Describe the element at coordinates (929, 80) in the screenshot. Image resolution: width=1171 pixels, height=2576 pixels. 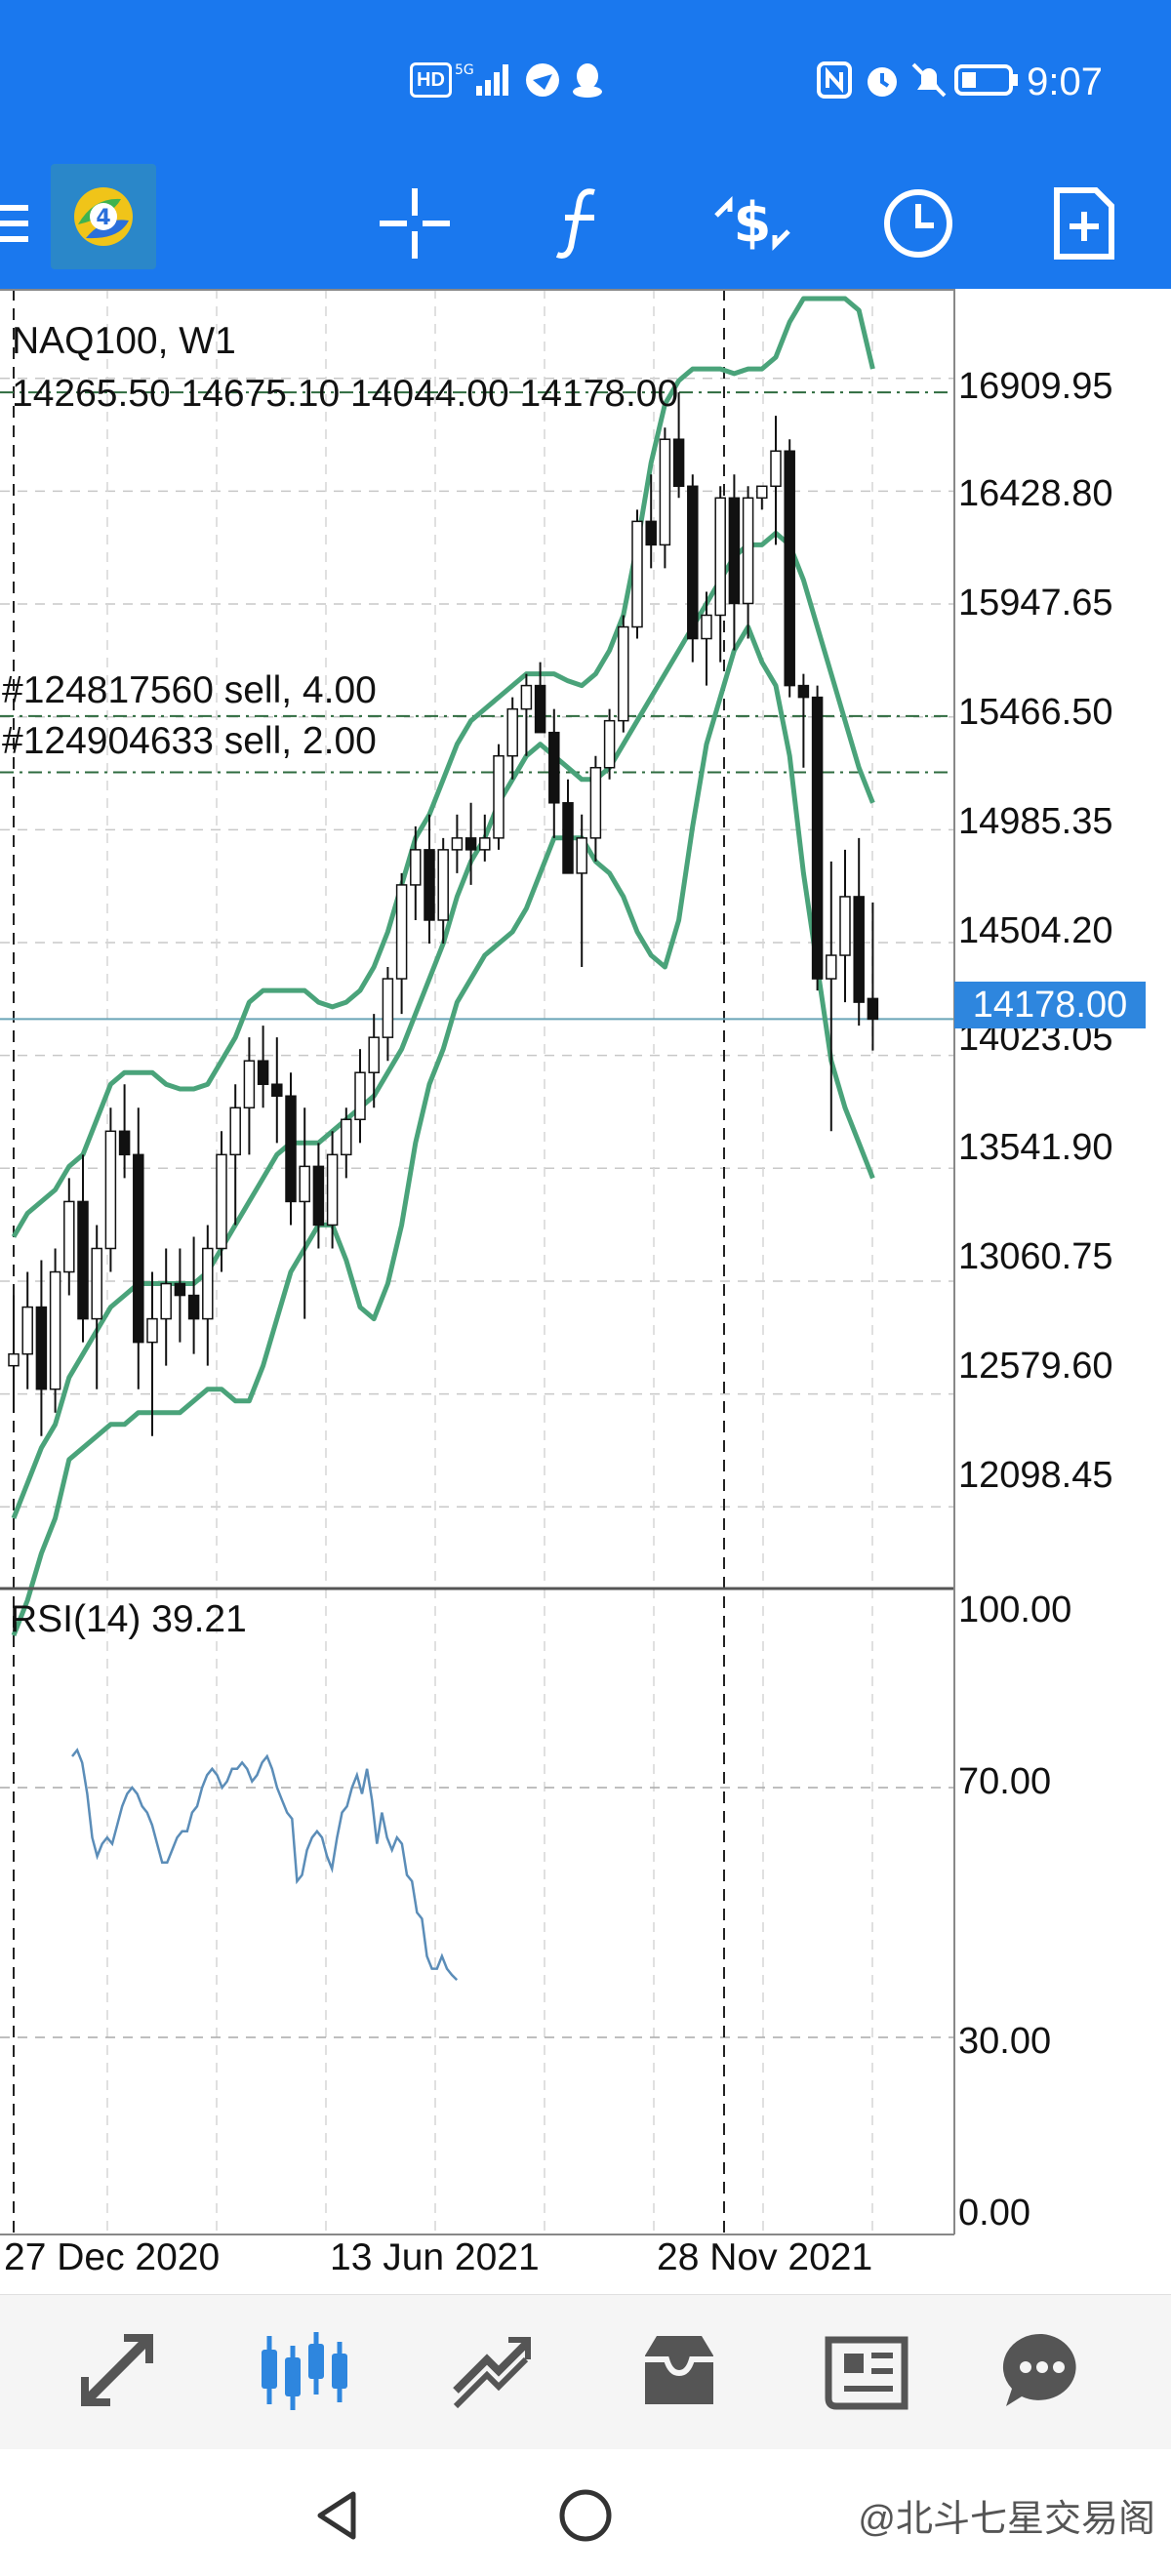
I see `mute-icon` at that location.